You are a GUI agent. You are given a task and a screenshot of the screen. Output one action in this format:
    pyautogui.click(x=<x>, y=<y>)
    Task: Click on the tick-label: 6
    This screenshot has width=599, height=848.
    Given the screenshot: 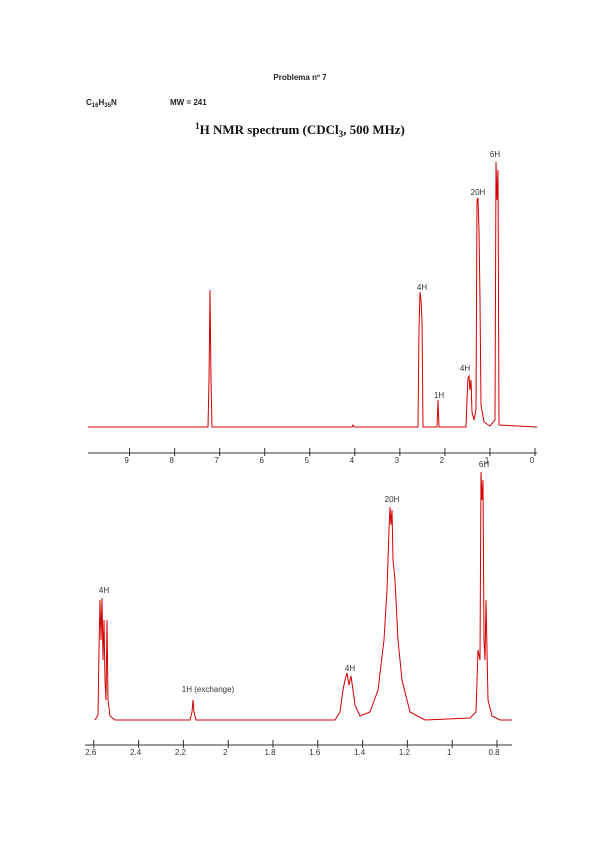 What is the action you would take?
    pyautogui.click(x=261, y=460)
    